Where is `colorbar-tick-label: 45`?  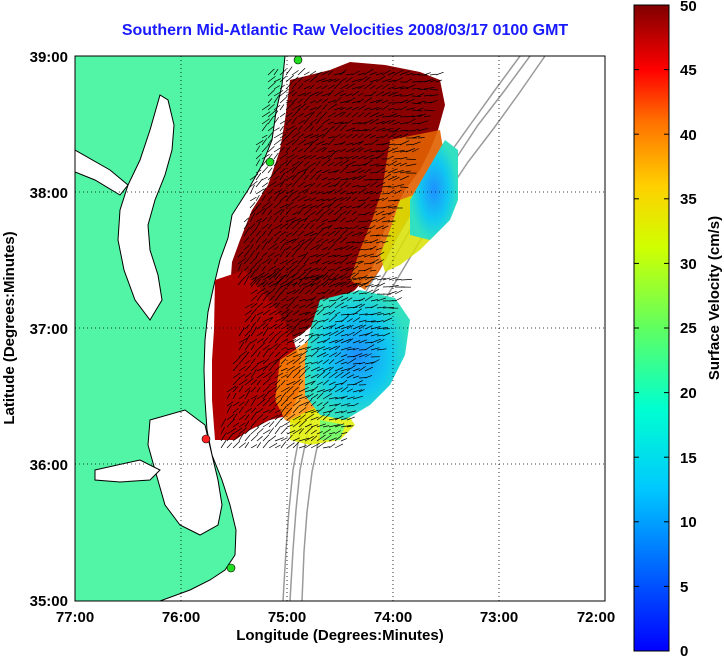
colorbar-tick-label: 45 is located at coordinates (688, 70).